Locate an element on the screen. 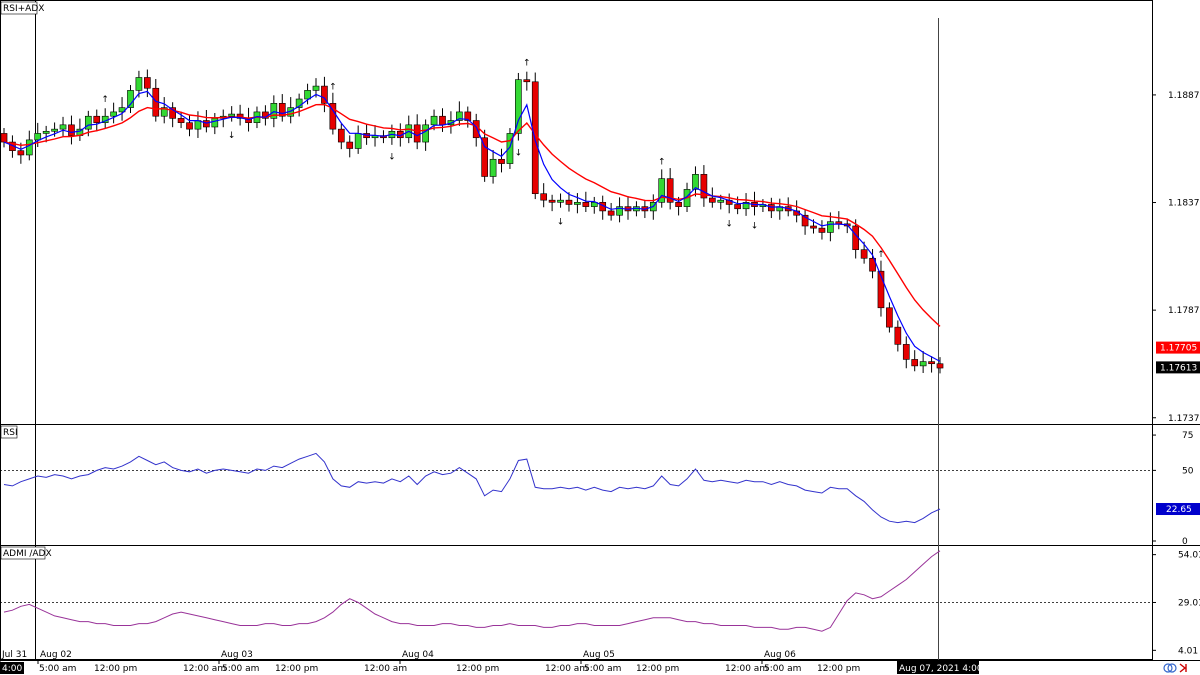 The height and width of the screenshot is (675, 1200). last-price-label: 1.17613 is located at coordinates (1178, 368).